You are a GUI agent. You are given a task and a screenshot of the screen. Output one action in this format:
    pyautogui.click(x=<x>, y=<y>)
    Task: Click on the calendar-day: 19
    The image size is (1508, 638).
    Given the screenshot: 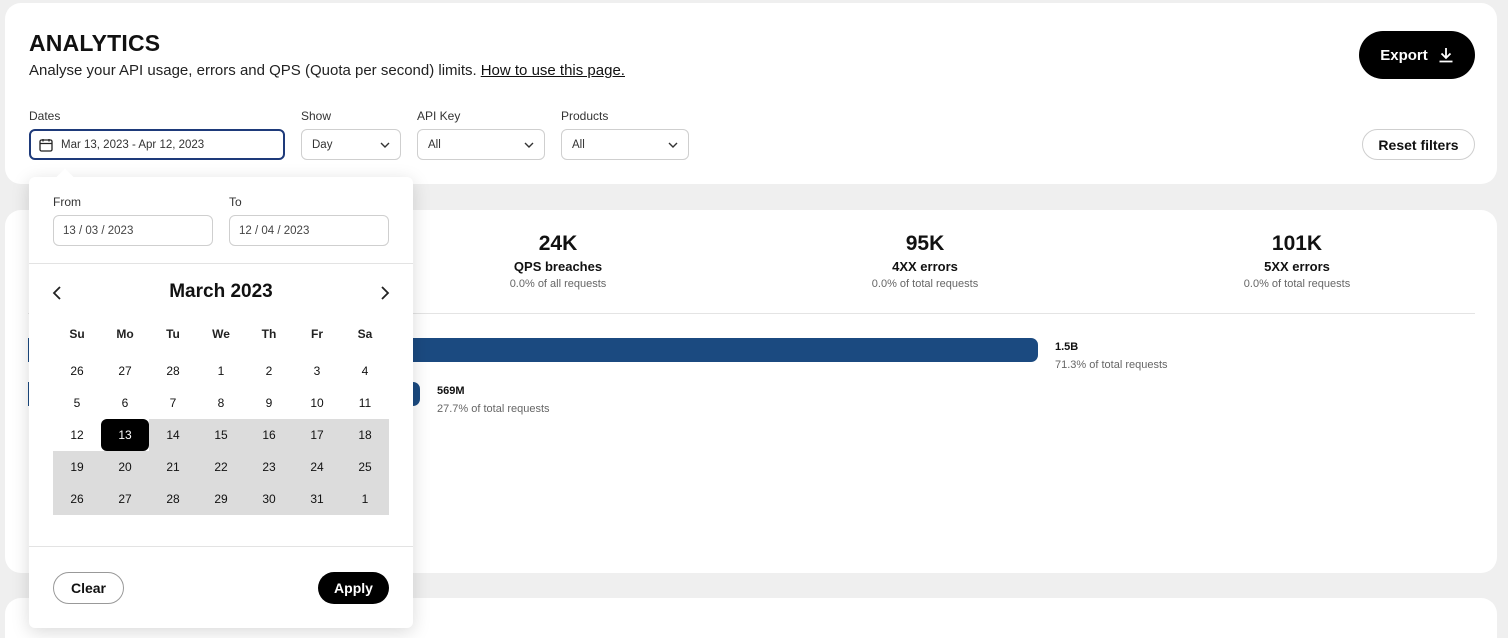 What is the action you would take?
    pyautogui.click(x=77, y=467)
    